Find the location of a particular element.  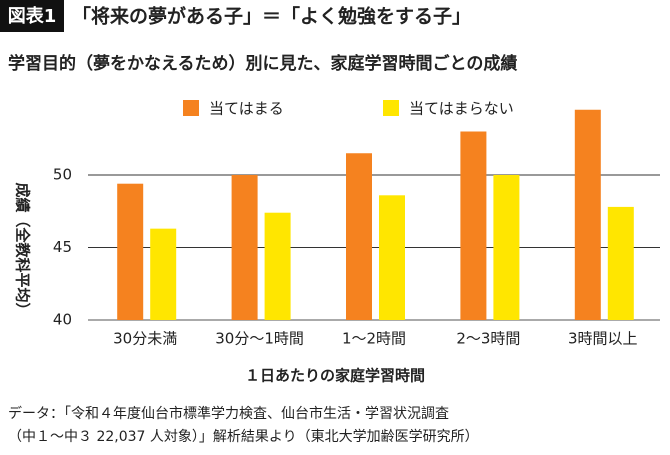

x-tick-label: 1～2時間 is located at coordinates (374, 339).